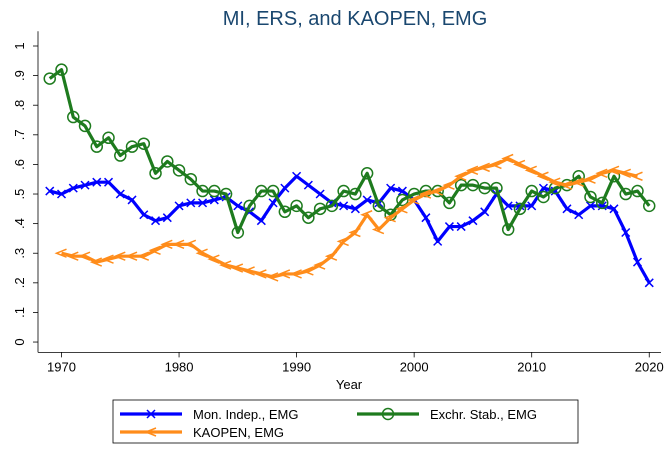 This screenshot has height=461, width=671. I want to click on x-tick-label: 2020, so click(649, 366).